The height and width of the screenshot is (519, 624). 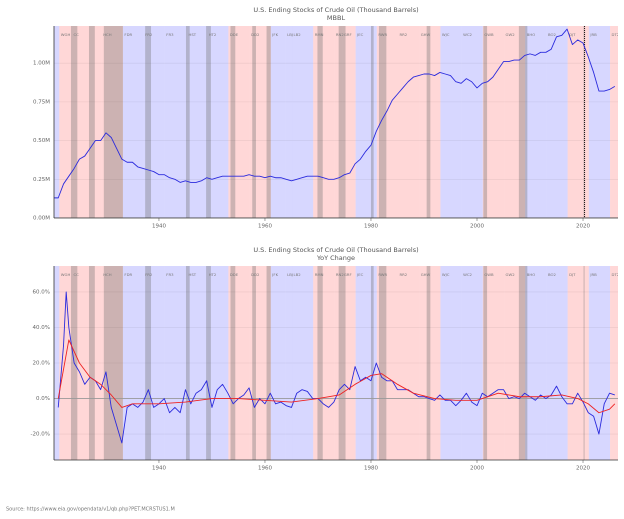 I want to click on y-tick-label: 0.0%, so click(x=43, y=399).